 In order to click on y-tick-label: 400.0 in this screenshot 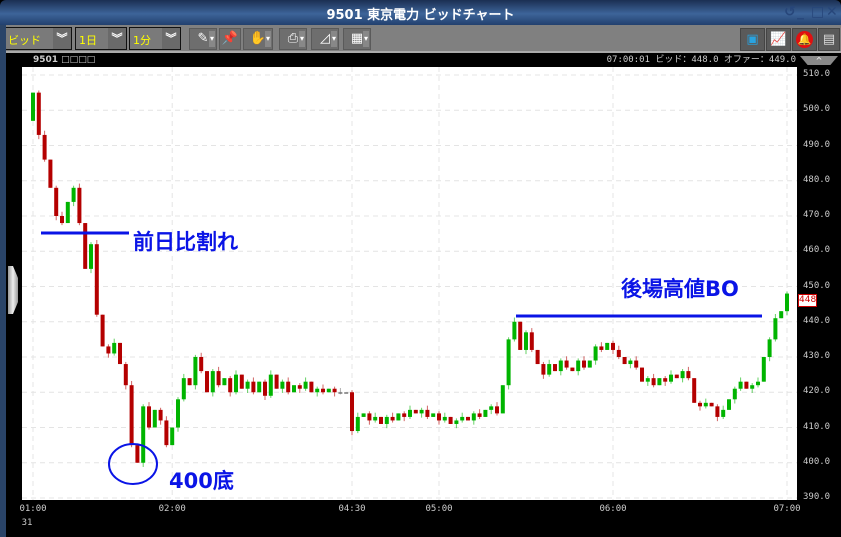, I will do `click(817, 461)`.